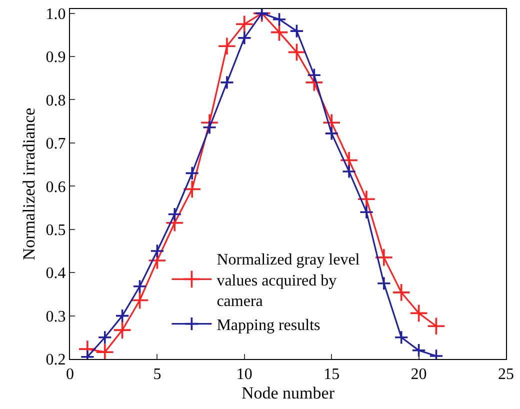 This screenshot has width=520, height=409. I want to click on y-tick-label: 0.4, so click(56, 273).